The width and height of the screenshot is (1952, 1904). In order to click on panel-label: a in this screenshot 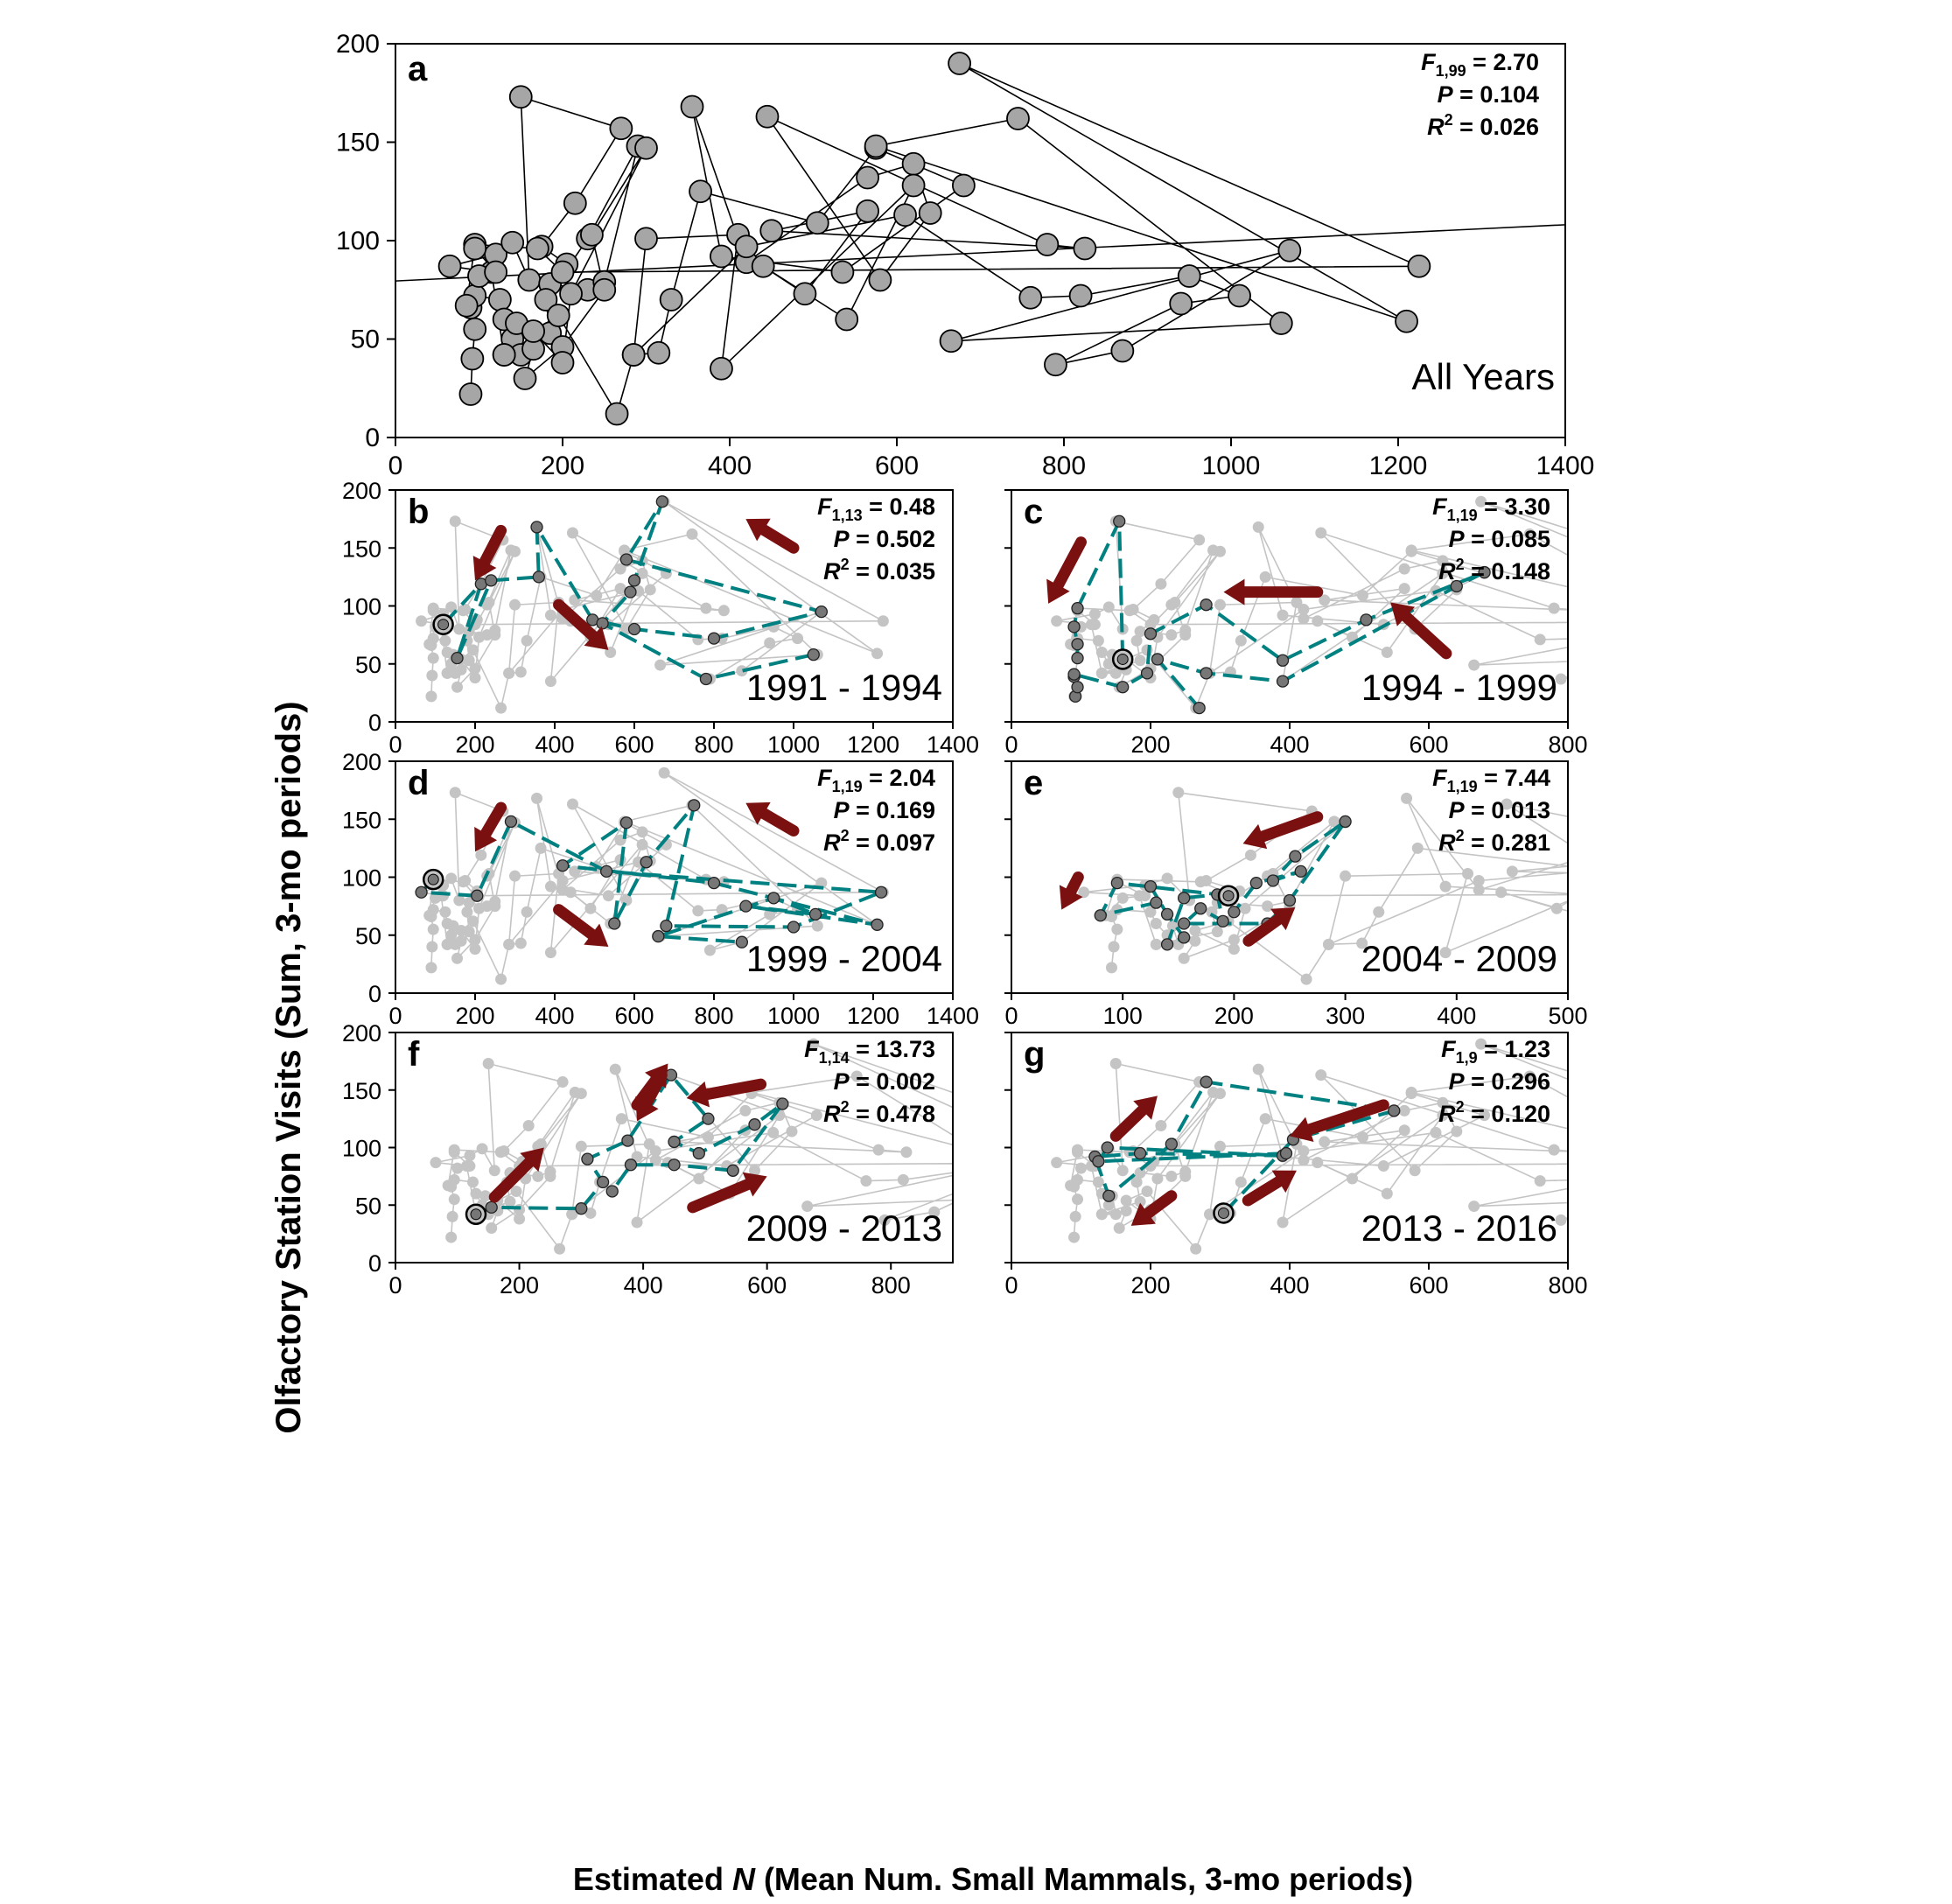, I will do `click(418, 69)`.